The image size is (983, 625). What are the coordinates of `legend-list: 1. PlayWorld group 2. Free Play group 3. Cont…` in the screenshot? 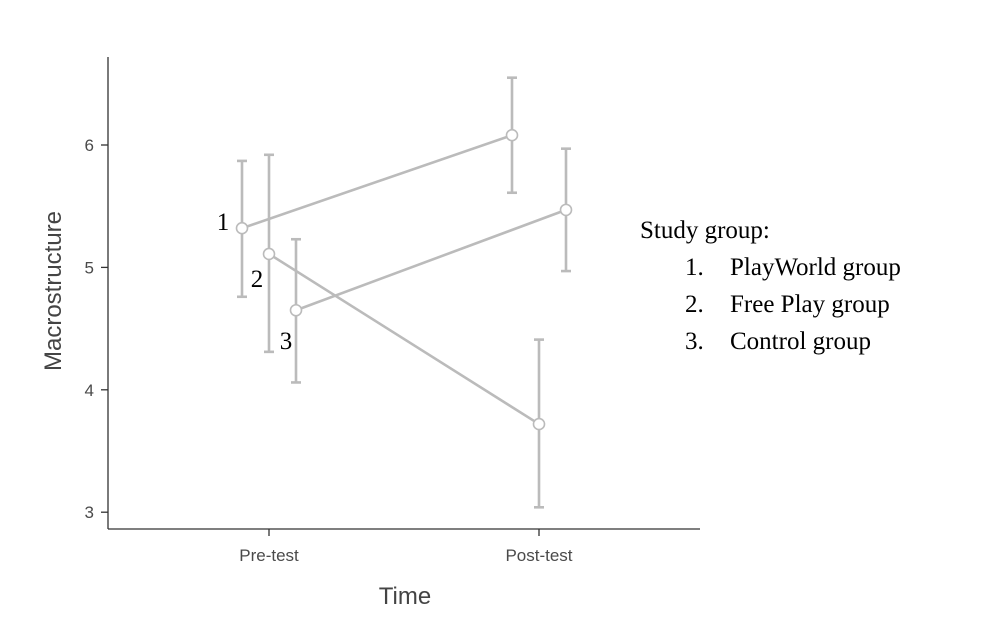 It's located at (770, 304).